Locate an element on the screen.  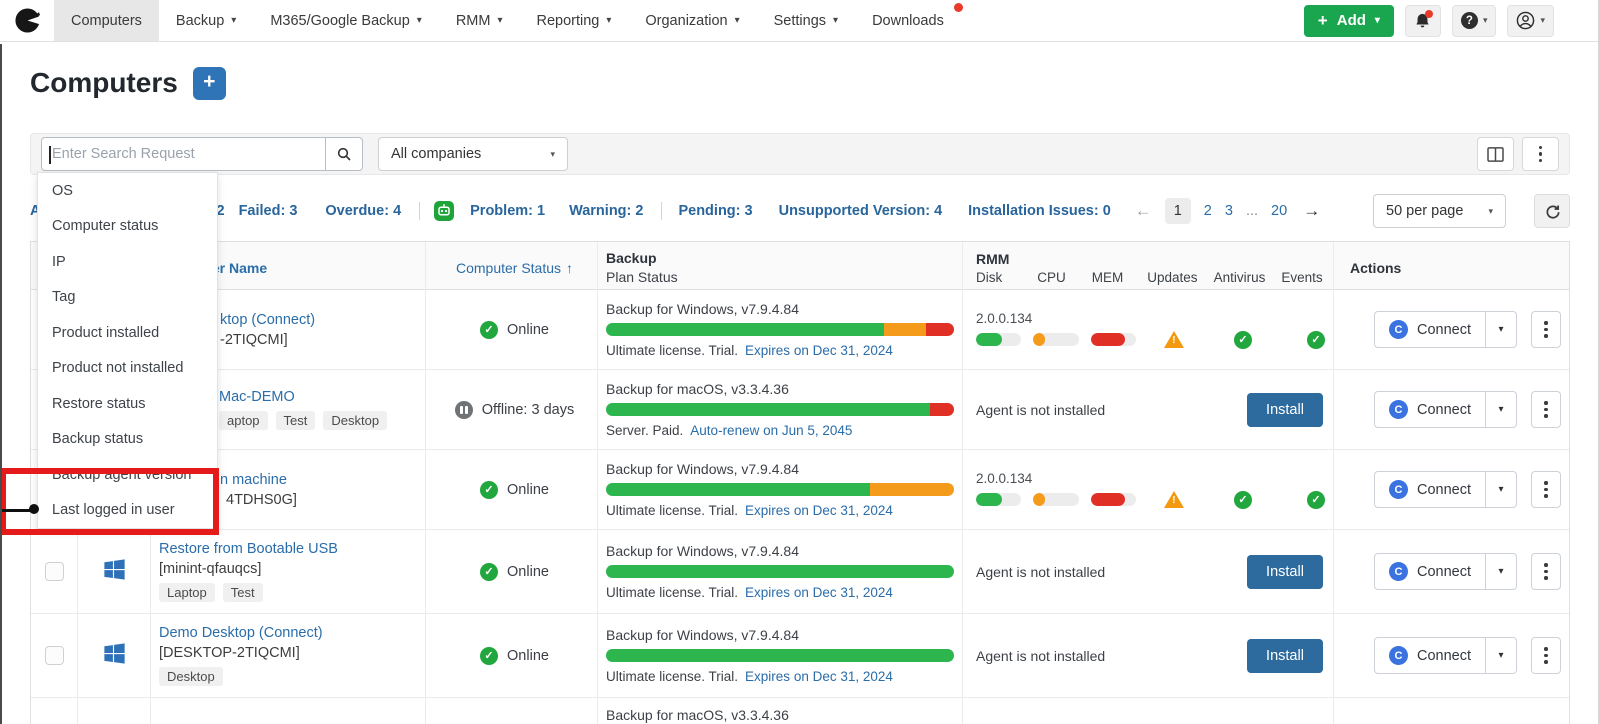
computer-name-link: ktop (Connect) is located at coordinates (268, 319).